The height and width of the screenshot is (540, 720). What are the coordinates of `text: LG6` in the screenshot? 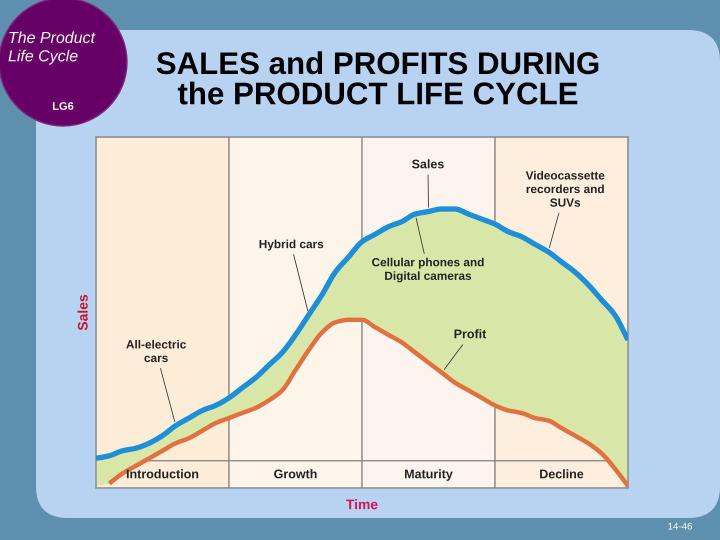 It's located at (63, 106).